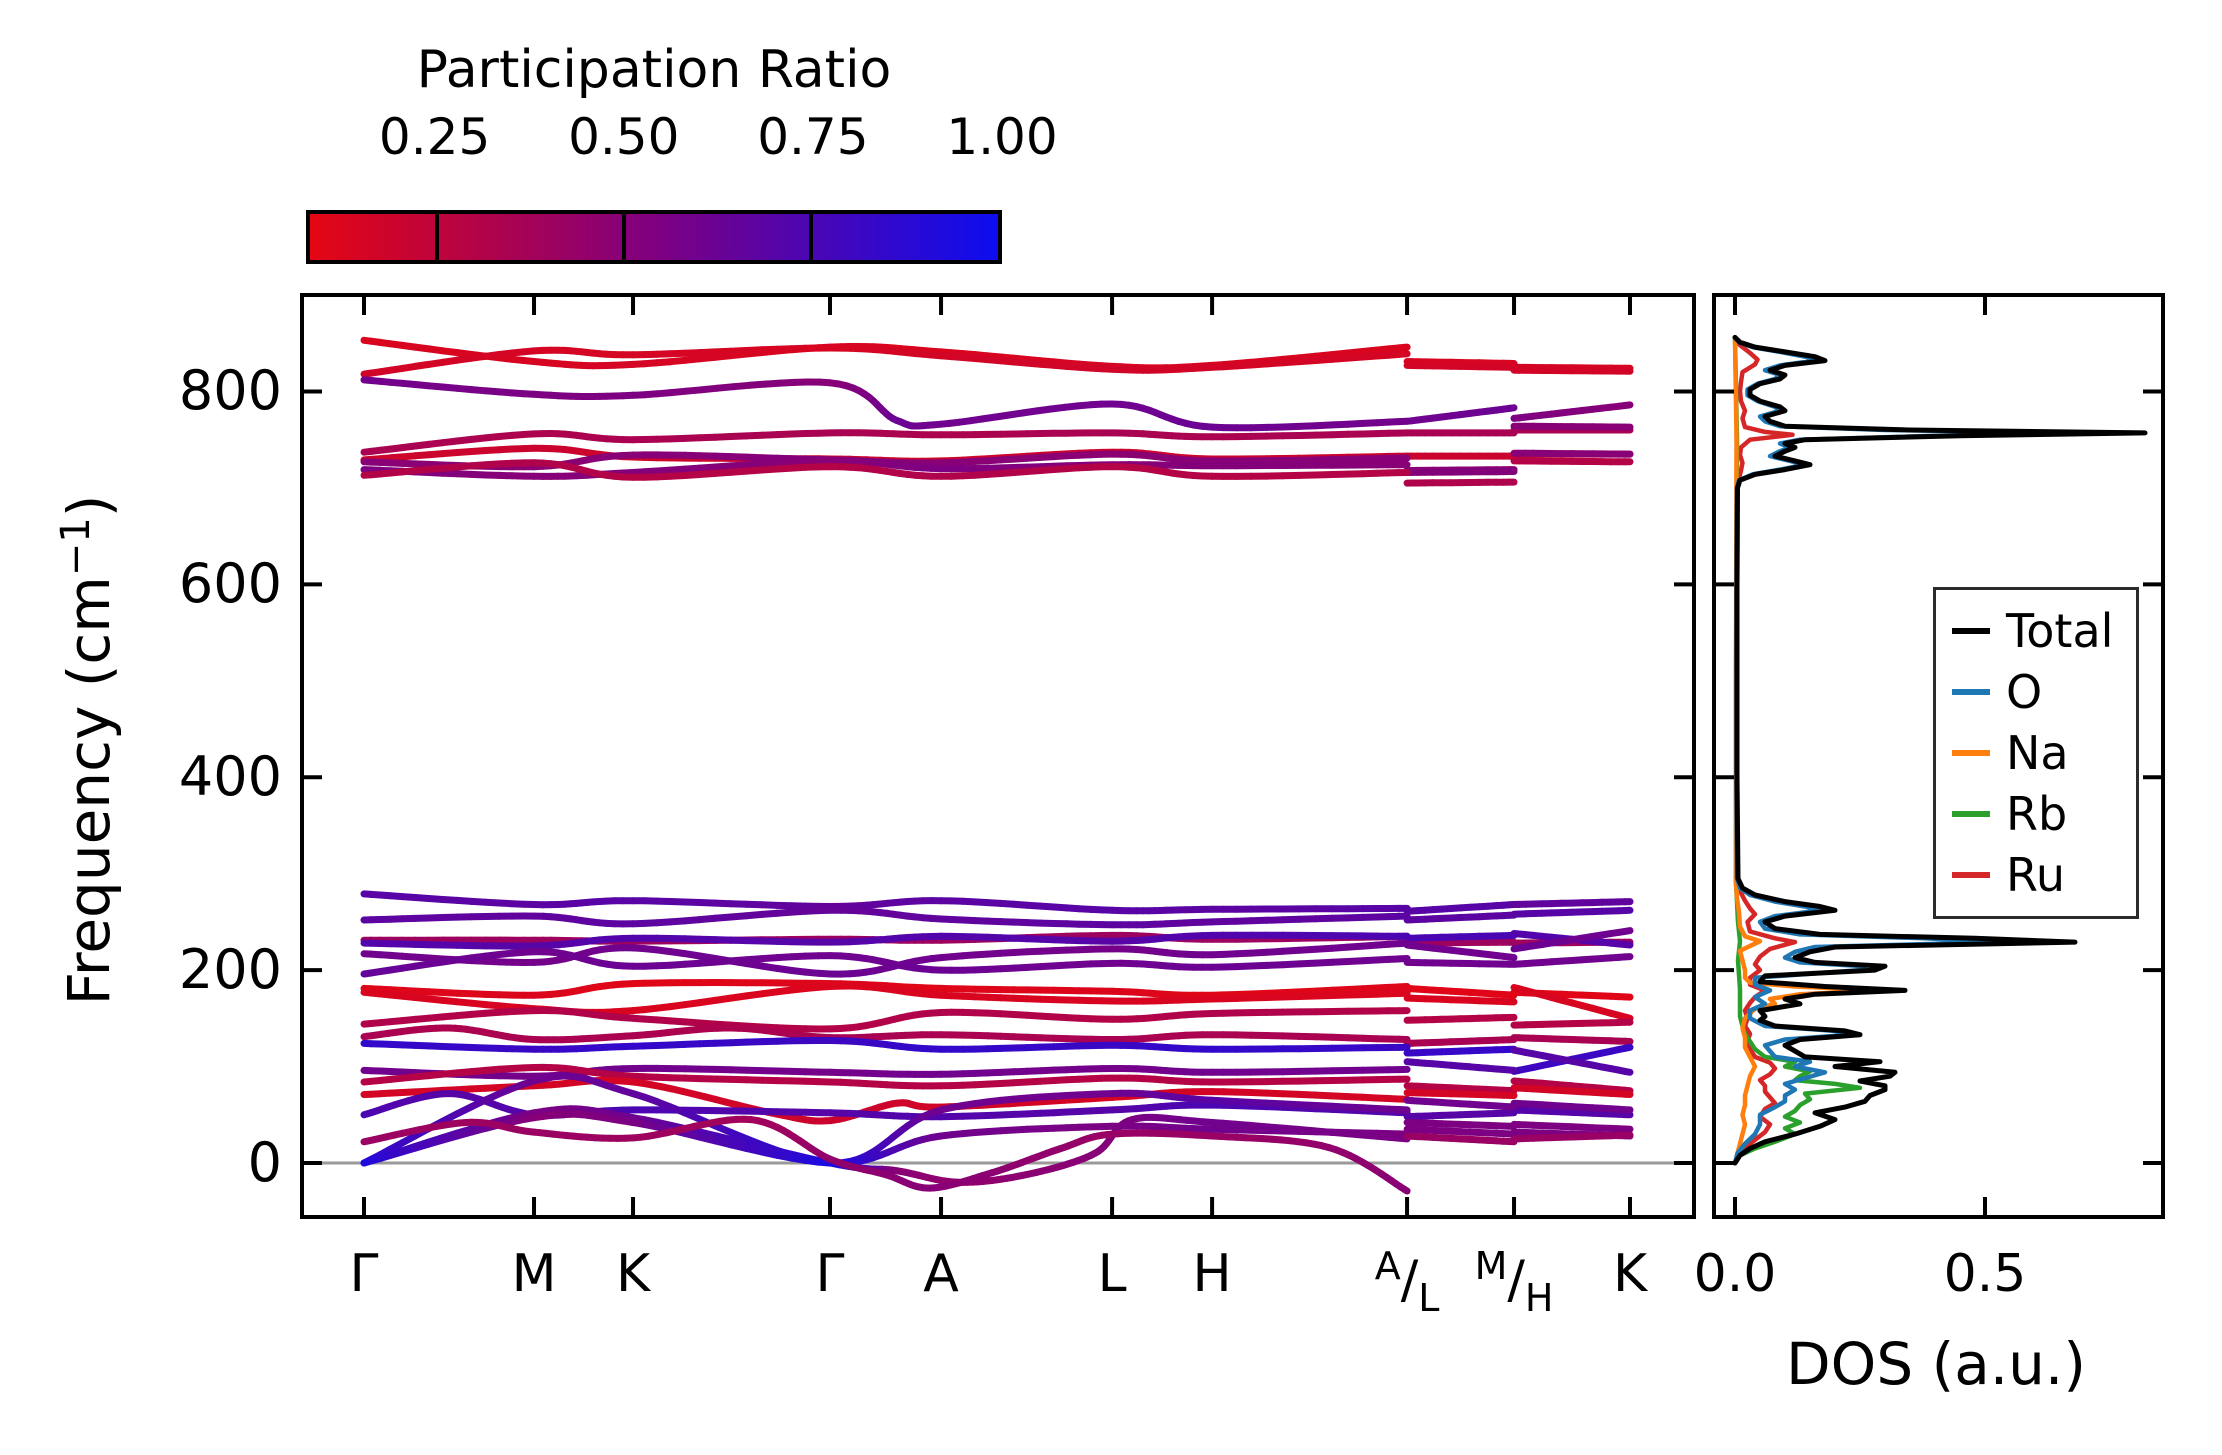  I want to click on dos-tick-label: 0.5, so click(1985, 1274).